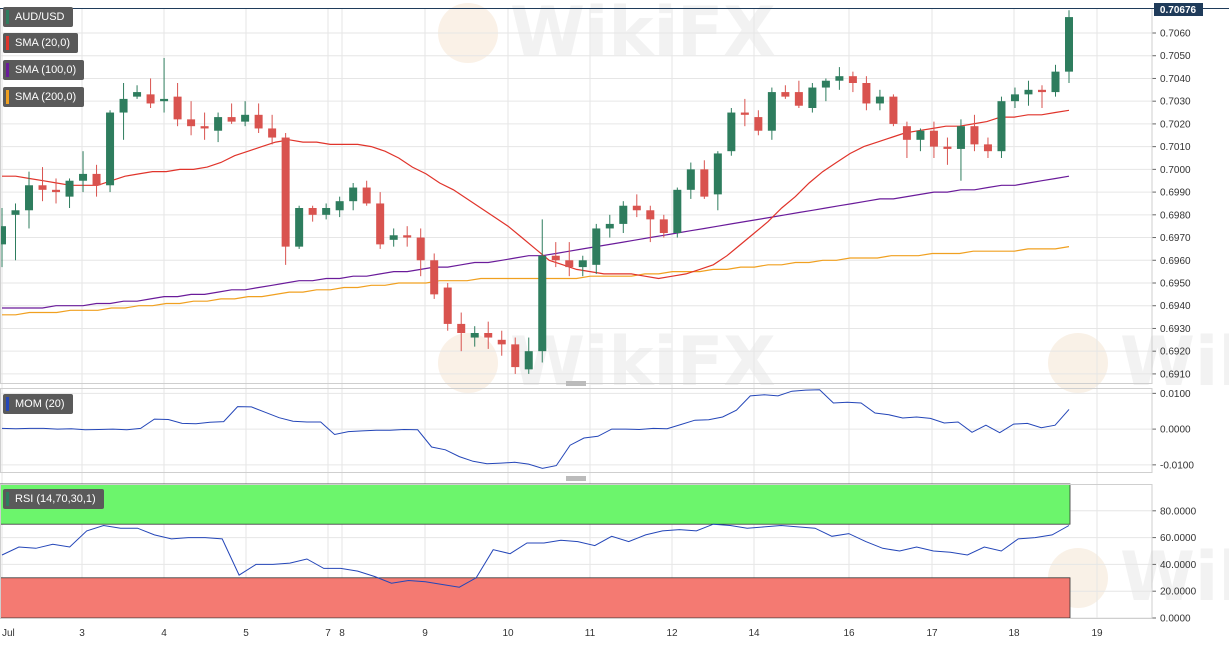  What do you see at coordinates (1175, 329) in the screenshot?
I see `y-tick-label: 0.6930` at bounding box center [1175, 329].